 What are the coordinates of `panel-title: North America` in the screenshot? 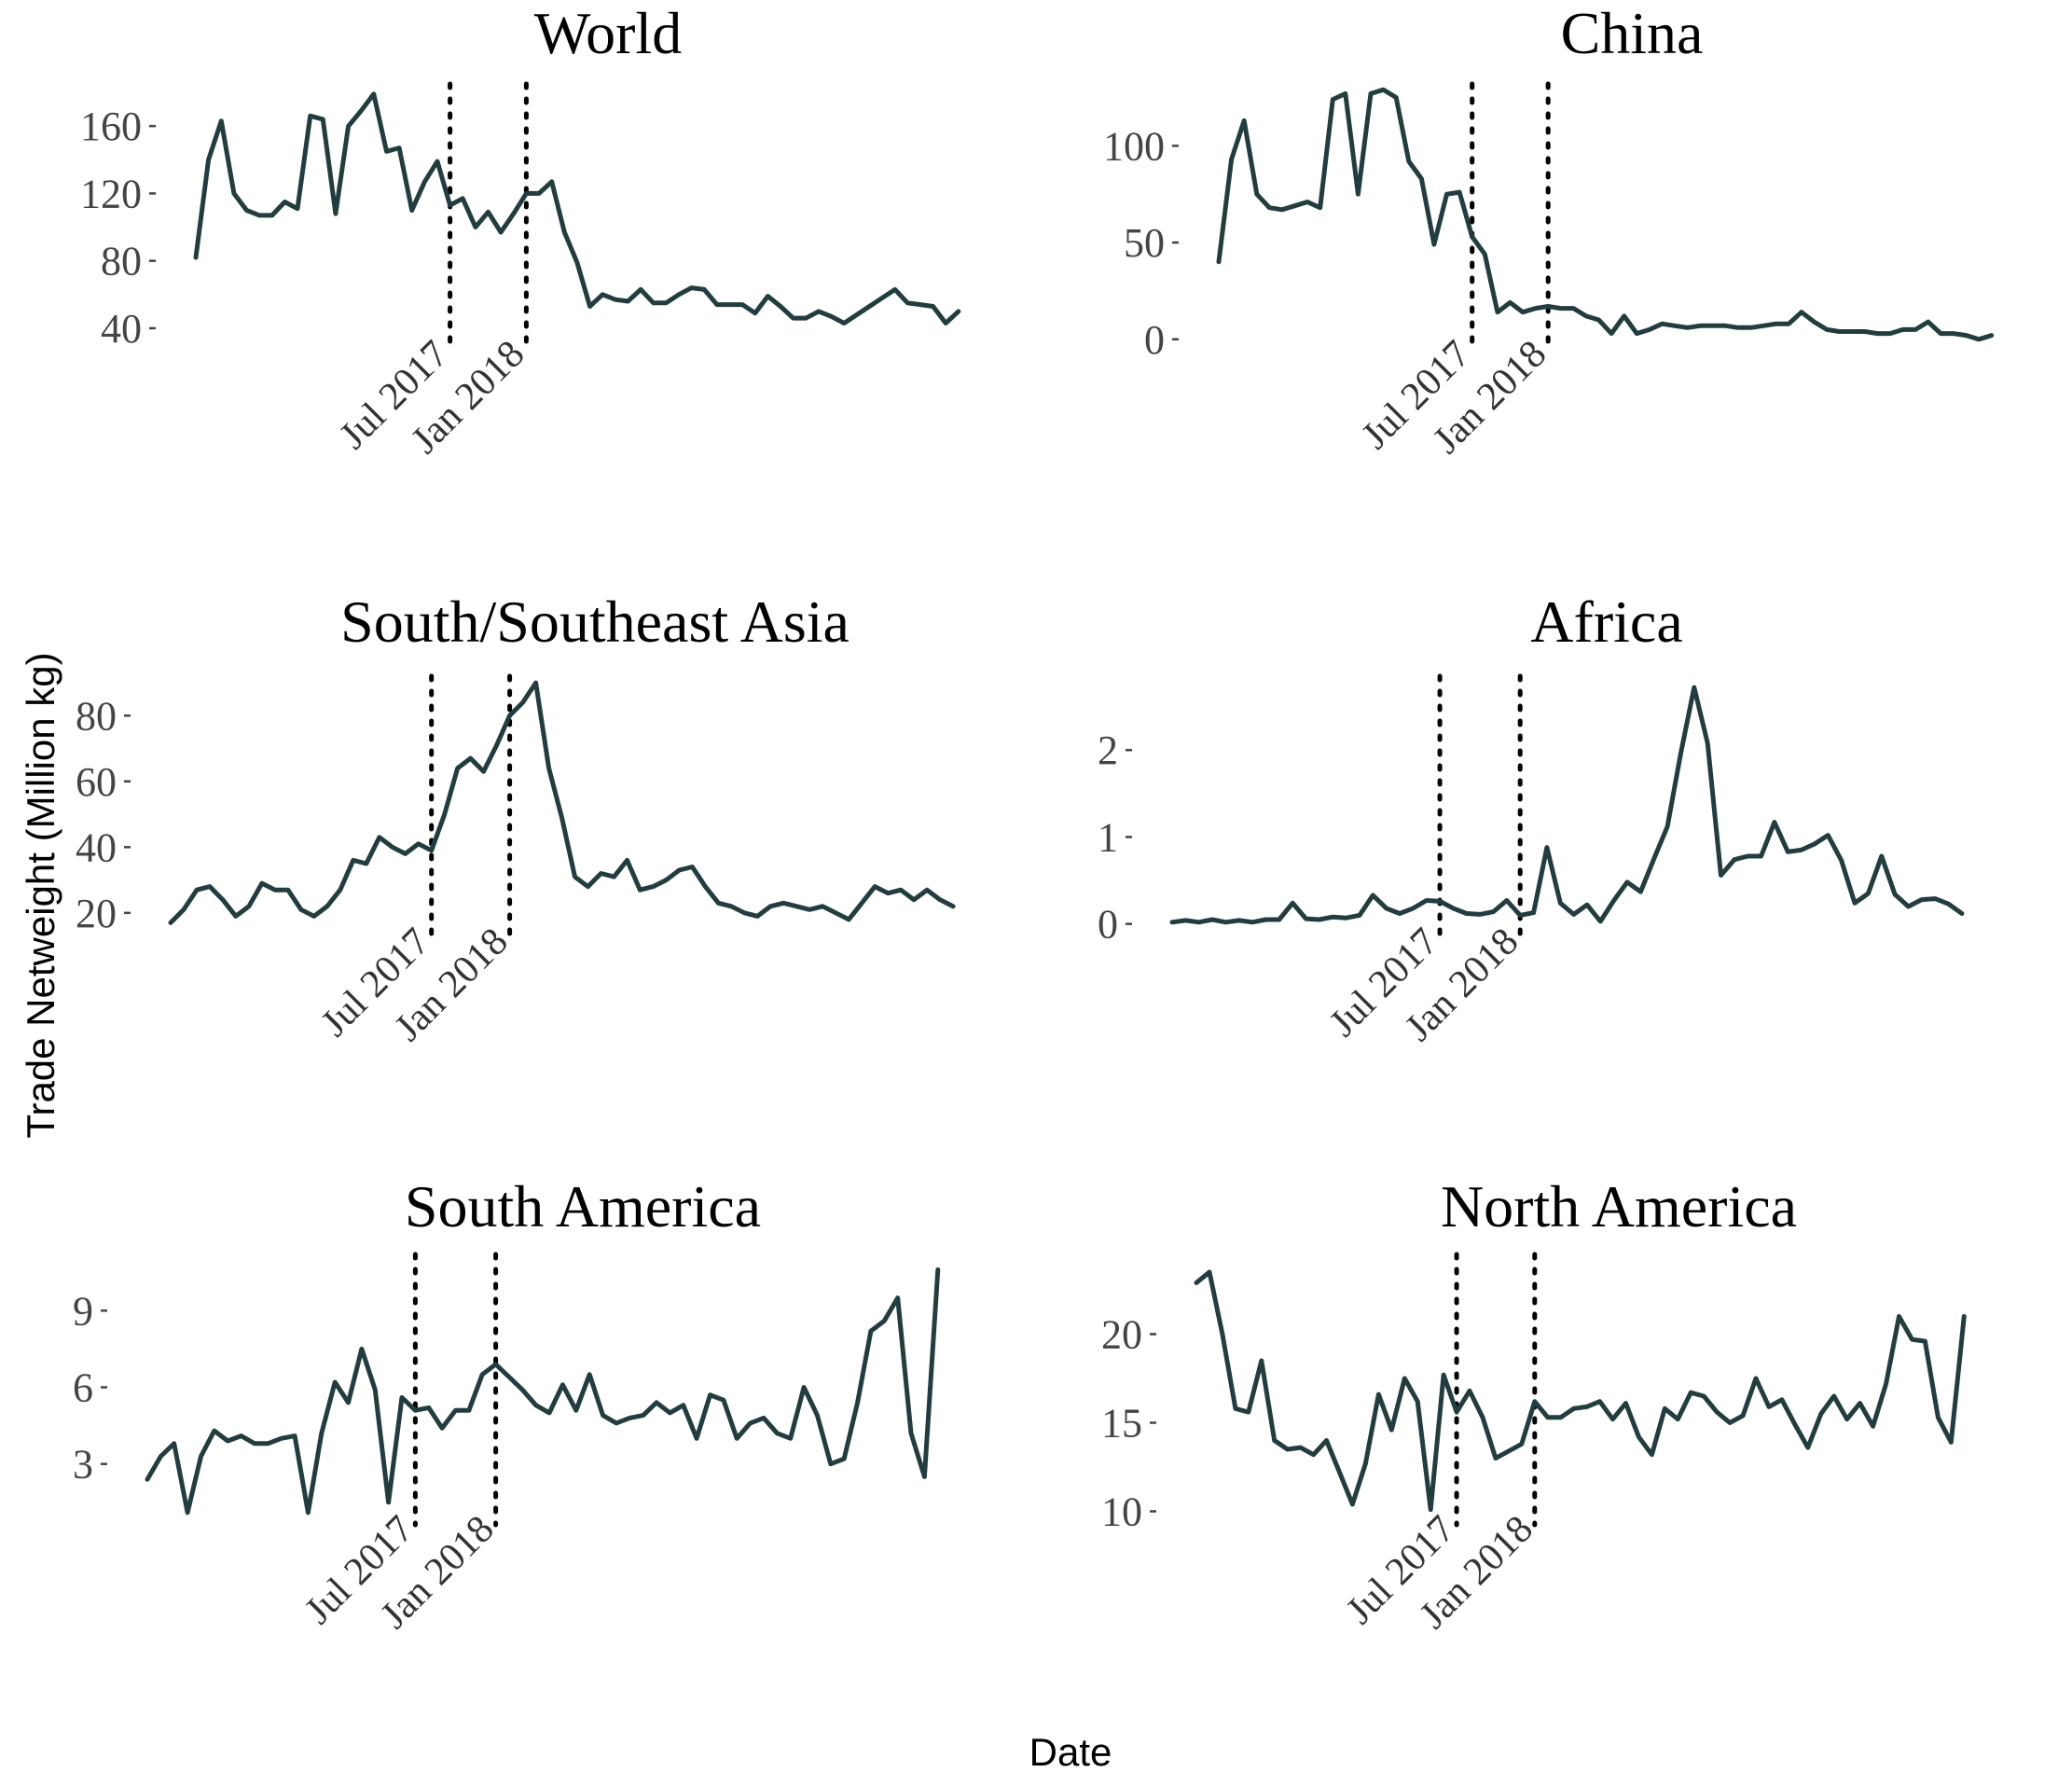 It's located at (1619, 1206).